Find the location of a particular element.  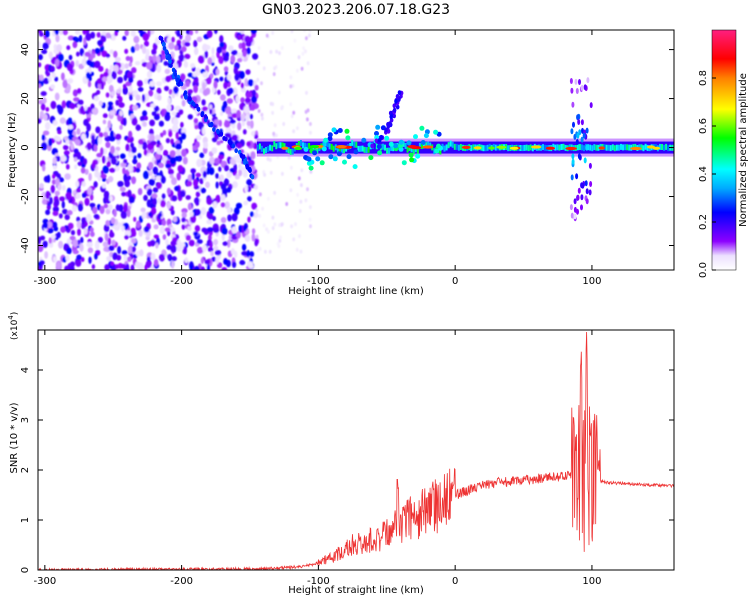

x-tick-label: 0 is located at coordinates (455, 281).